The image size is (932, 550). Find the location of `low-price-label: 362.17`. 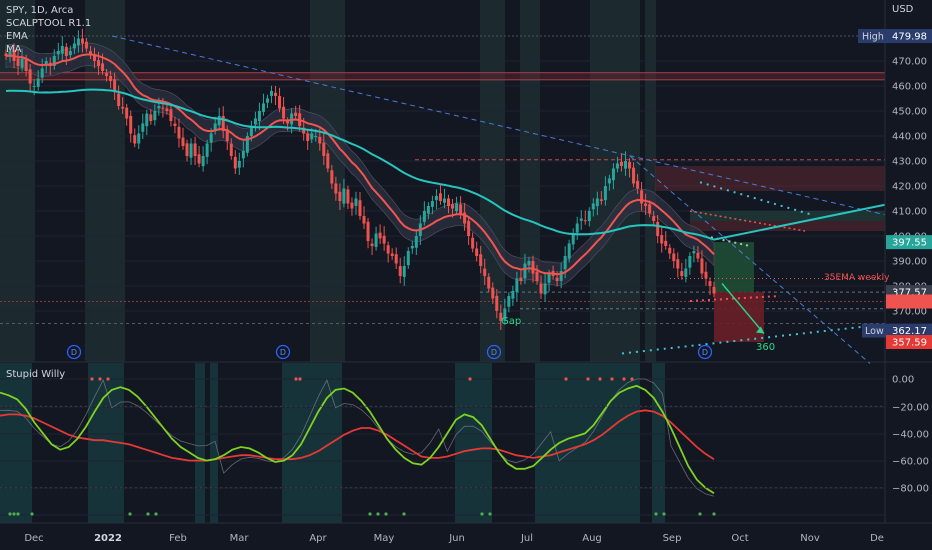

low-price-label: 362.17 is located at coordinates (909, 331).